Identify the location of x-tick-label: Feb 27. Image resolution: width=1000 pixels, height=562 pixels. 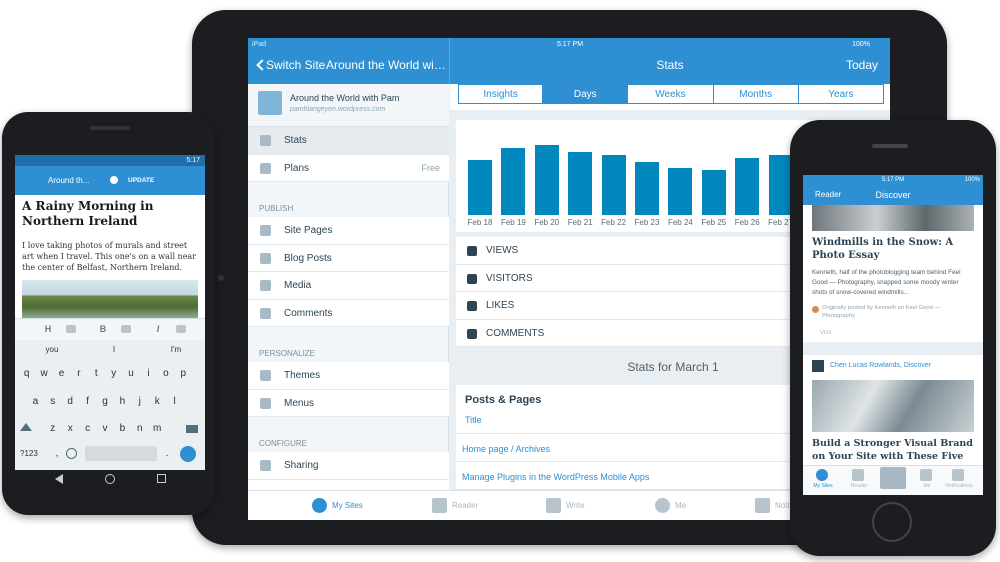
(781, 222).